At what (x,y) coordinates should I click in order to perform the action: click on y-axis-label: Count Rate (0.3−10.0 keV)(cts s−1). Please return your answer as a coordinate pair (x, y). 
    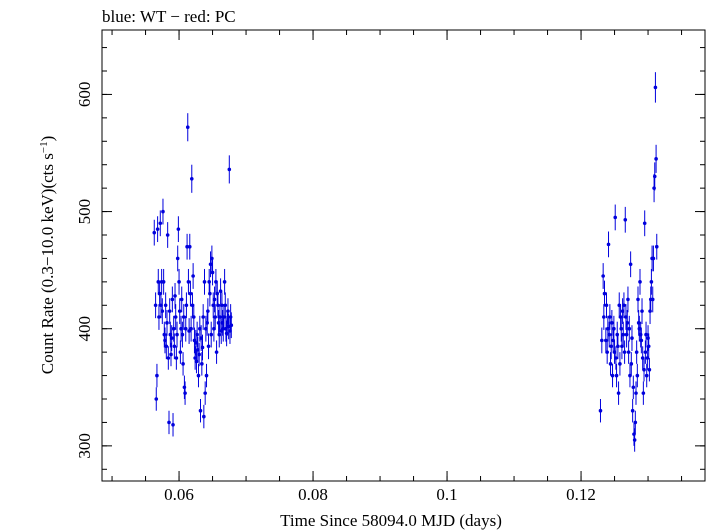
    Looking at the image, I should click on (47, 255).